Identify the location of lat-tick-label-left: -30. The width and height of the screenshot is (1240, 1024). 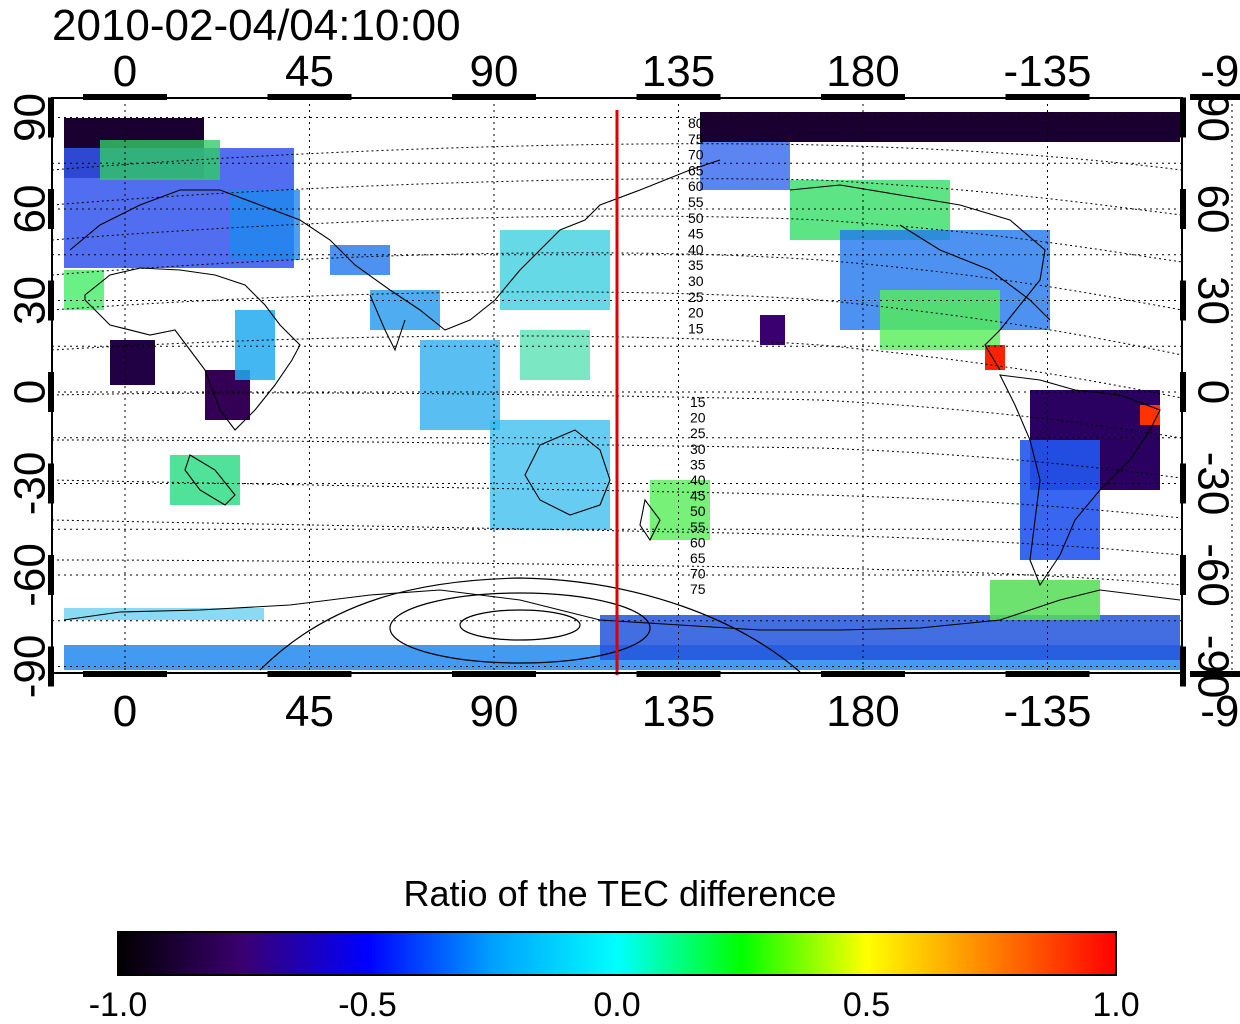
(30, 484).